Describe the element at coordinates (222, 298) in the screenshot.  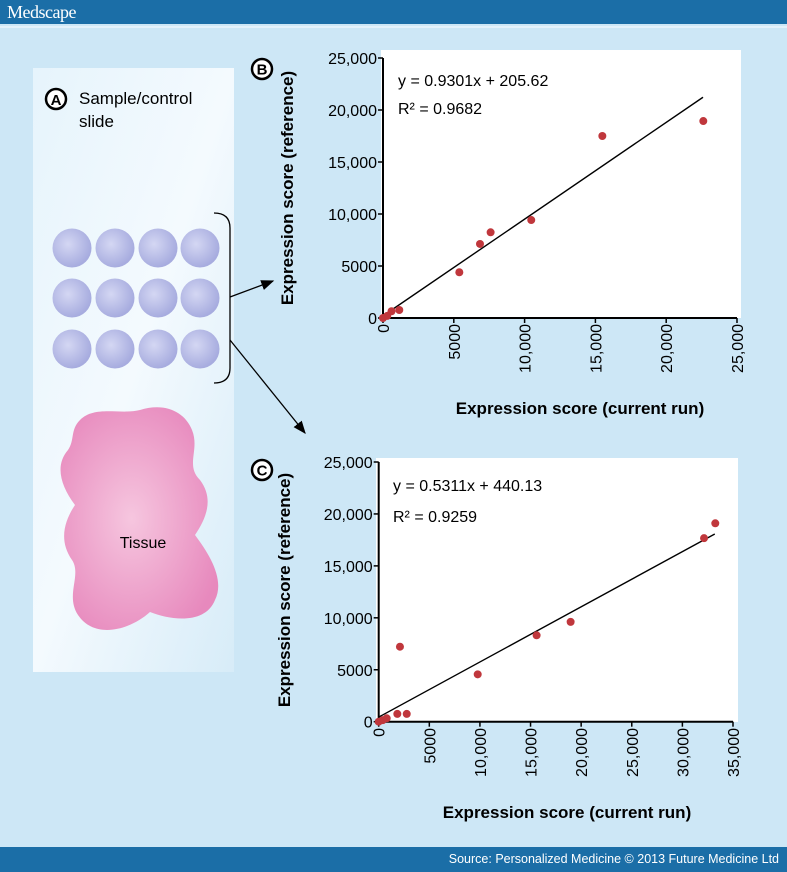
I see `bracket` at that location.